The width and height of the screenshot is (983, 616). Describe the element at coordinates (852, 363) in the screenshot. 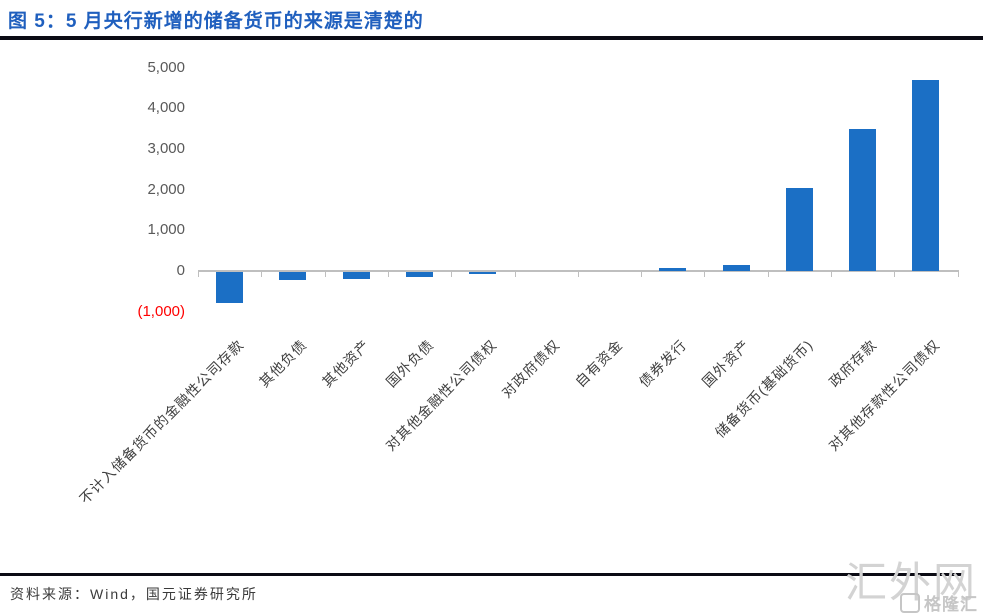

I see `x-axis-label: 政府存款` at that location.